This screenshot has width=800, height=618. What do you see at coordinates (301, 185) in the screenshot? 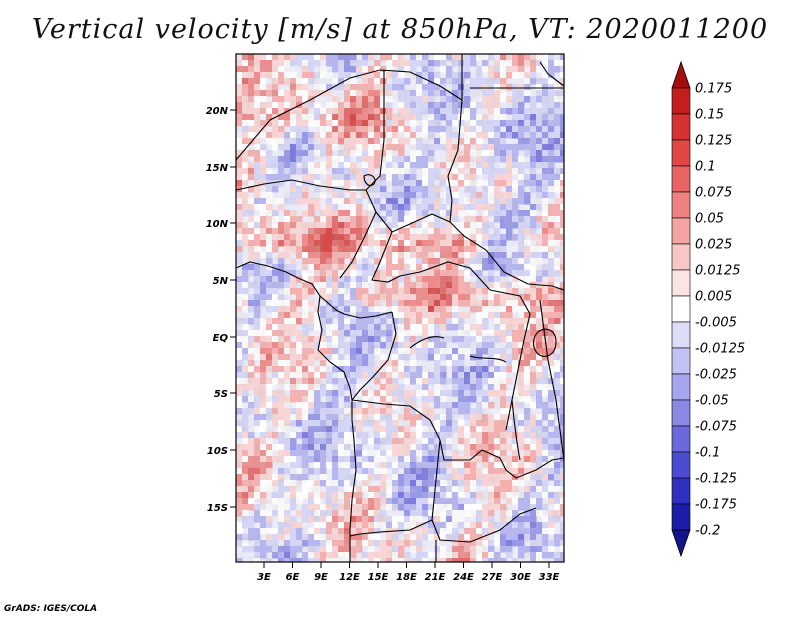
I see `boundary-niger-nigeria` at bounding box center [301, 185].